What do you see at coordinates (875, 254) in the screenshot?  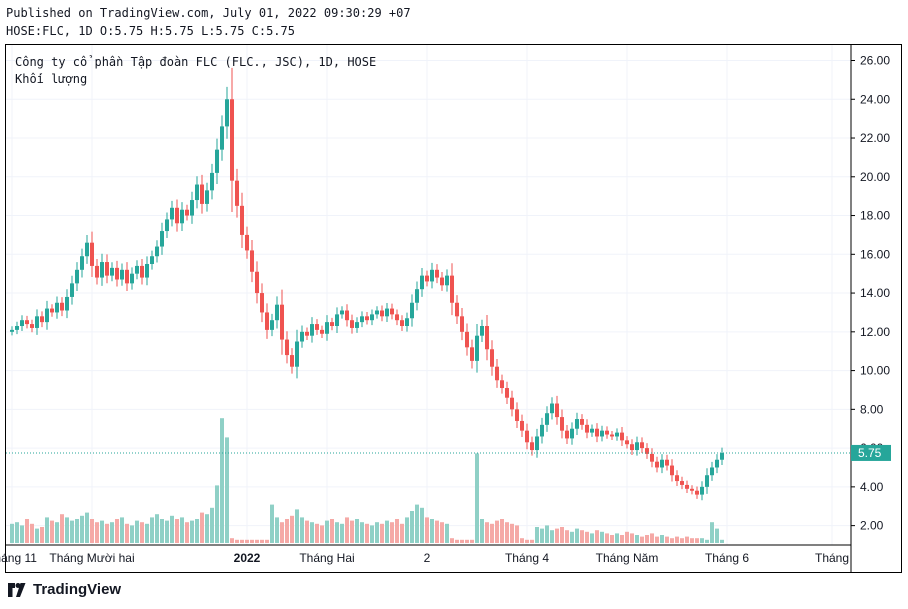 I see `y-tick-label: 16.00` at bounding box center [875, 254].